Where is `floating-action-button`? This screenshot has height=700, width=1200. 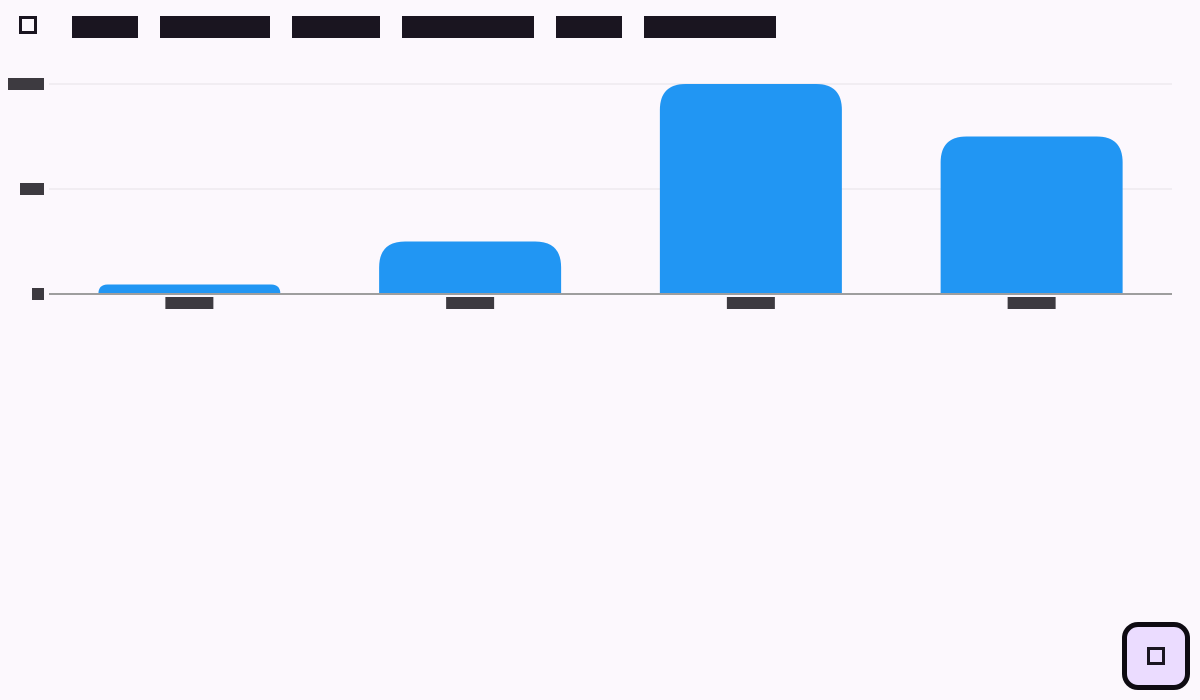 floating-action-button is located at coordinates (1156, 656).